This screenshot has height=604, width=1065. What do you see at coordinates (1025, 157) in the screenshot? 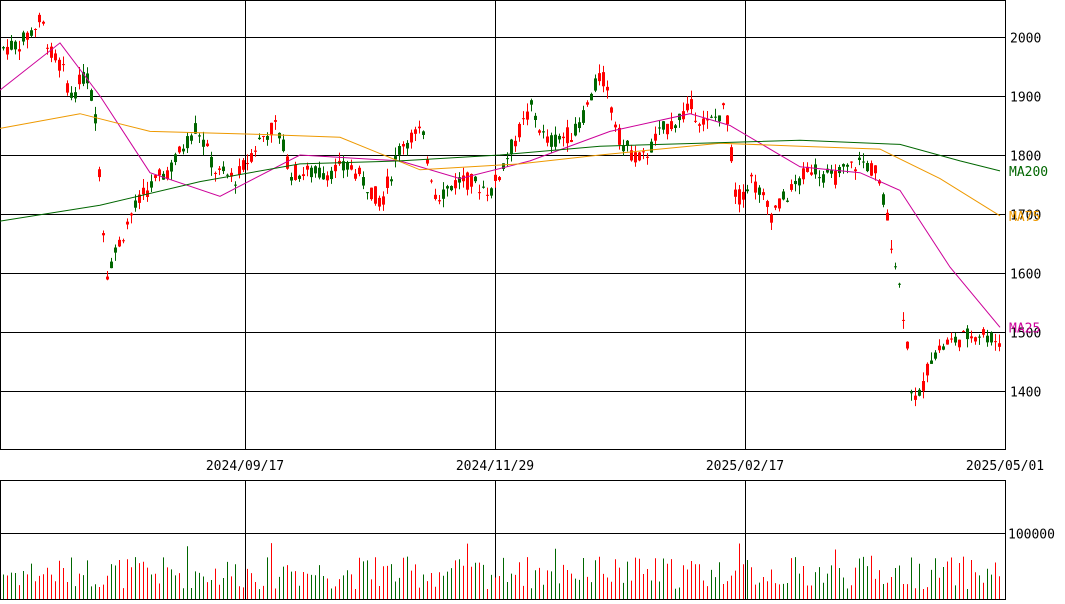
I see `price-tick-label: 1800` at bounding box center [1025, 157].